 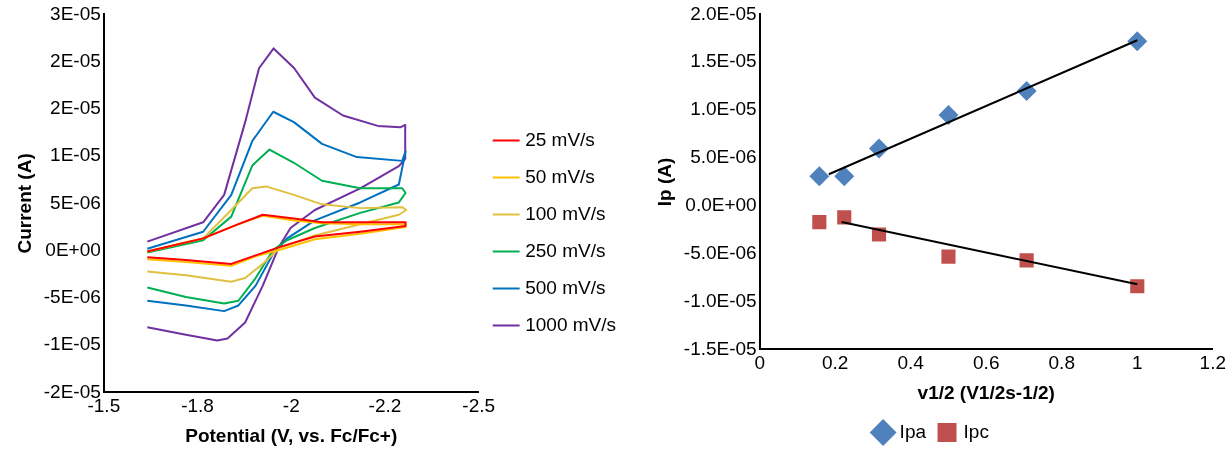 I want to click on y-axis-title: Ip (A), so click(x=664, y=182).